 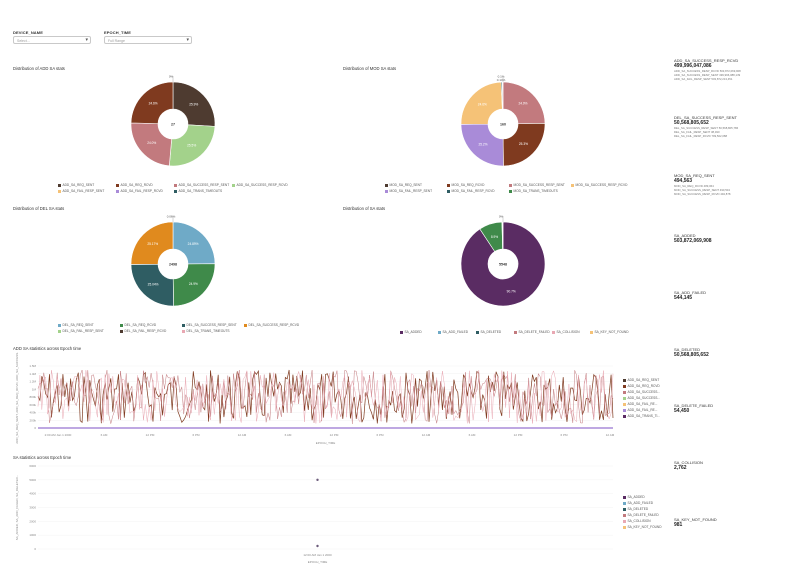 I want to click on legend-label: MOD_SA_FAIL_RESP_SENT, so click(x=411, y=191).